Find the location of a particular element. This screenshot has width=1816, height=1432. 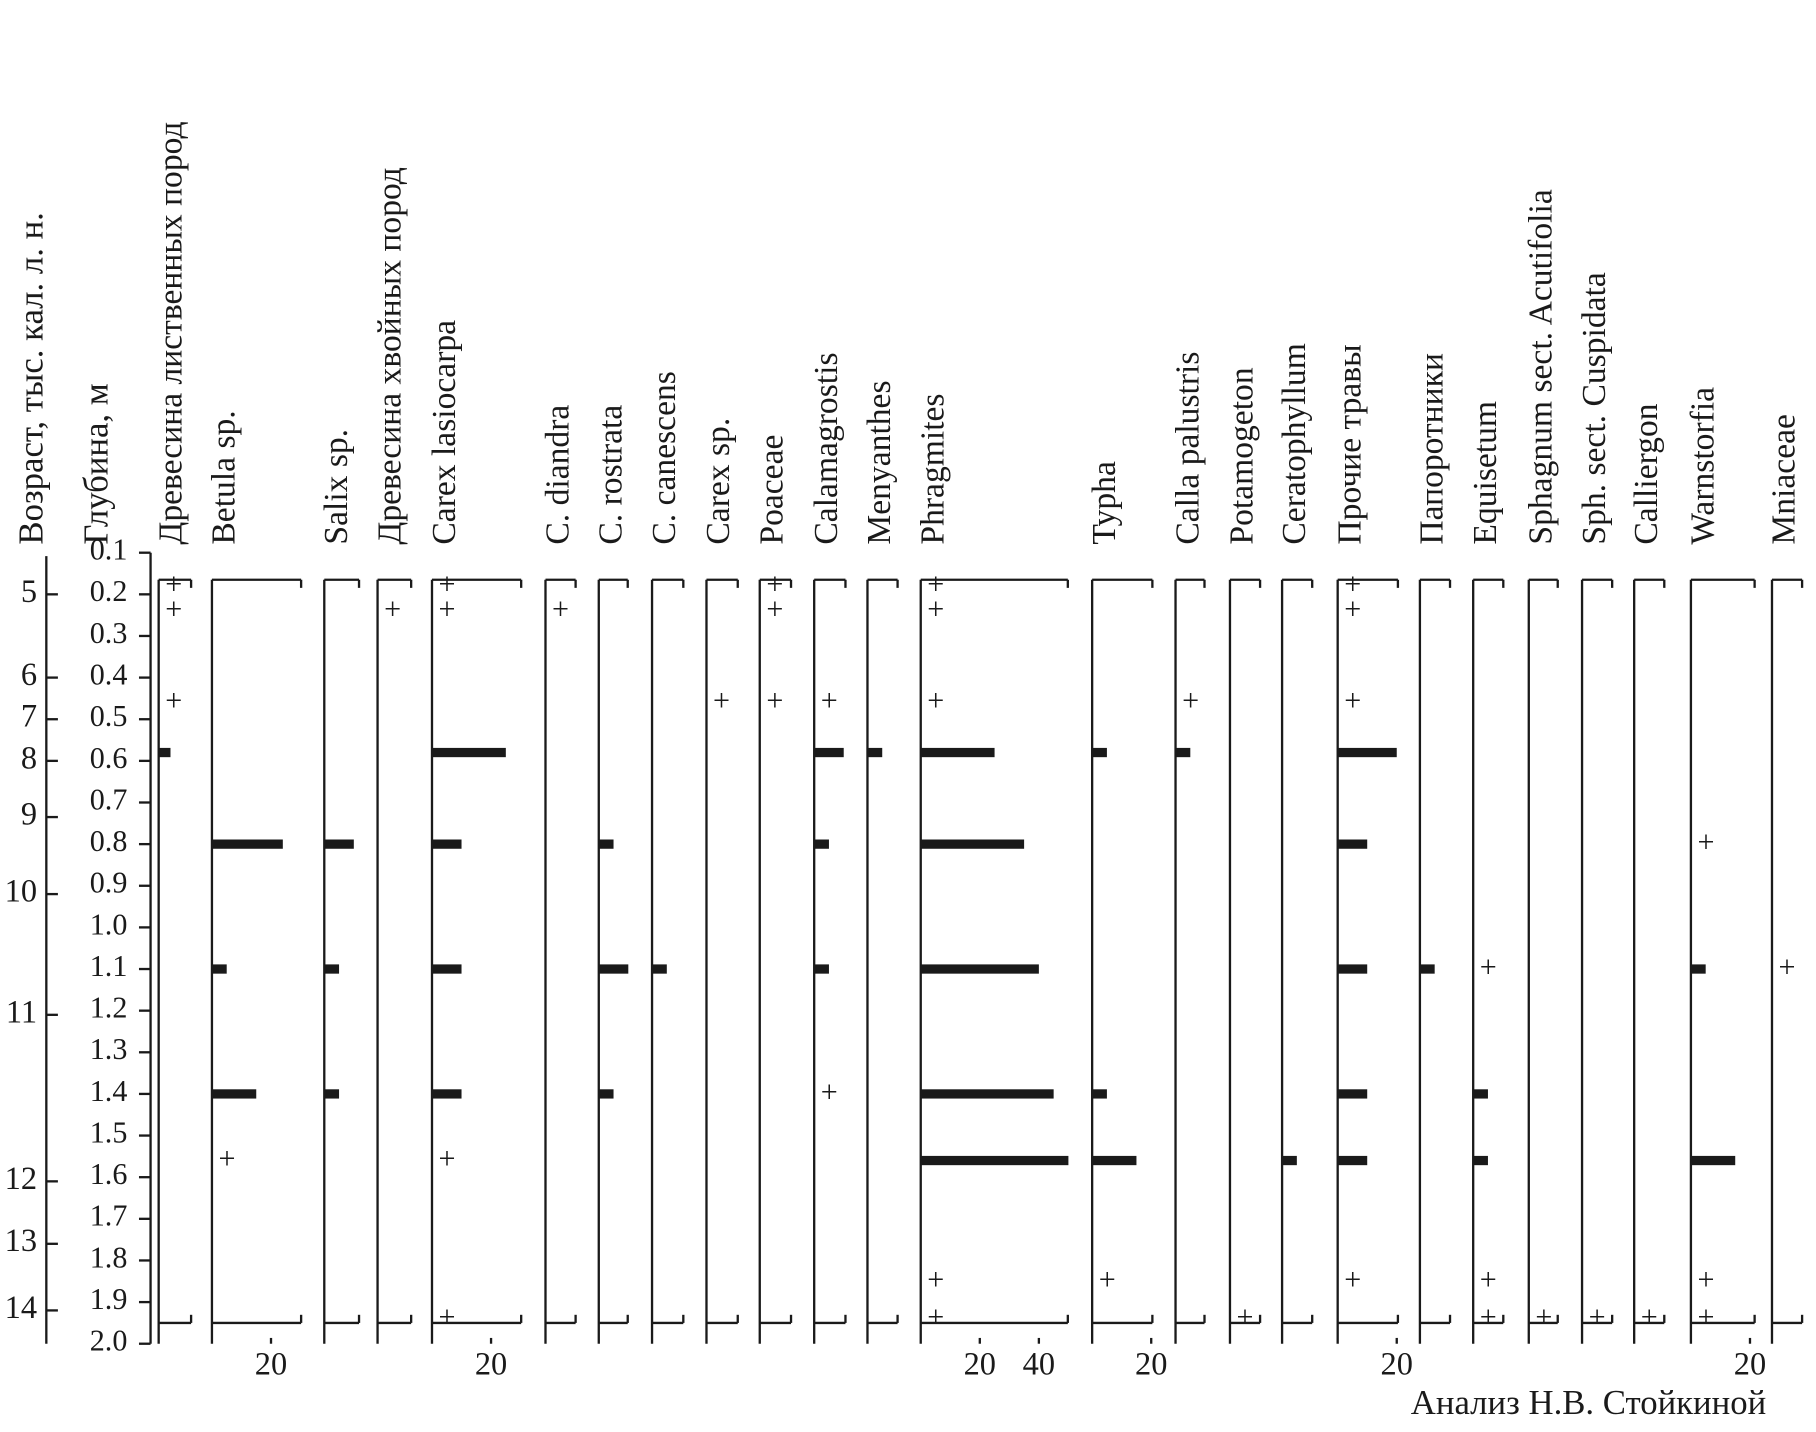

taxon-label: Sphagnum sect. Acutifolia is located at coordinates (1541, 366).